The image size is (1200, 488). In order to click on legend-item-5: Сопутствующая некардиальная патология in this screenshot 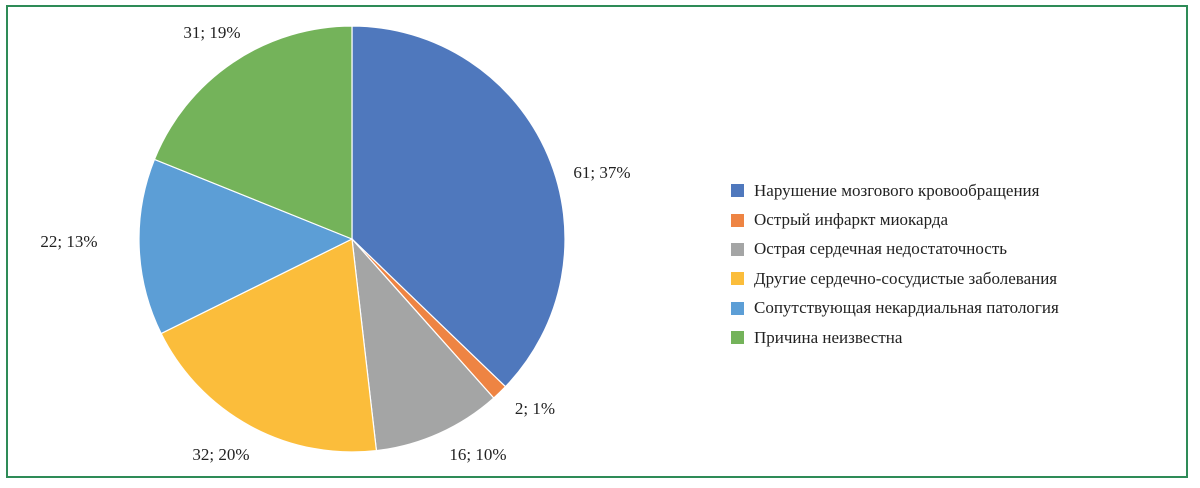, I will do `click(895, 308)`.